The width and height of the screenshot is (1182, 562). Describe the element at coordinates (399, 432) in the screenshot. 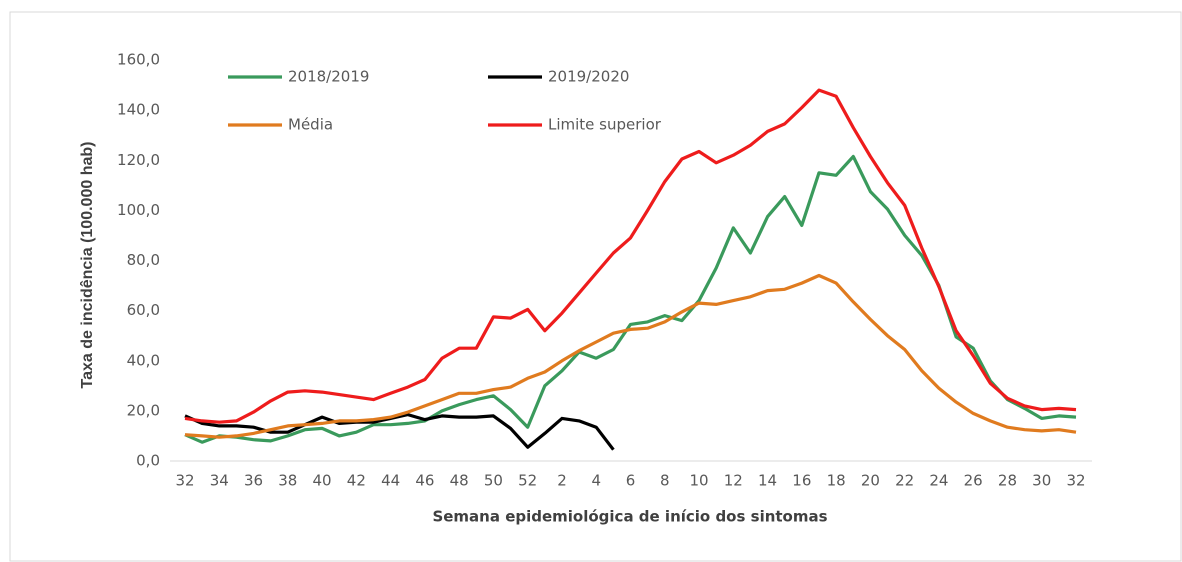

I see `series-line` at that location.